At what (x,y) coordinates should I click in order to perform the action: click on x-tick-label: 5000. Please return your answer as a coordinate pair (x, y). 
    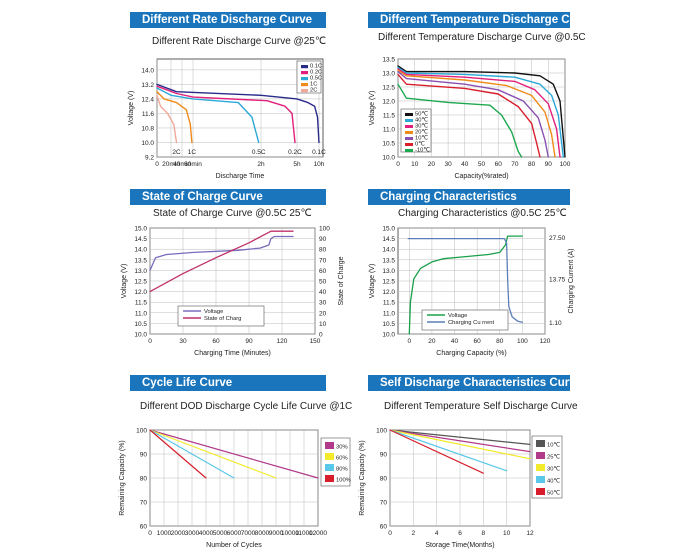
    Looking at the image, I should click on (220, 533).